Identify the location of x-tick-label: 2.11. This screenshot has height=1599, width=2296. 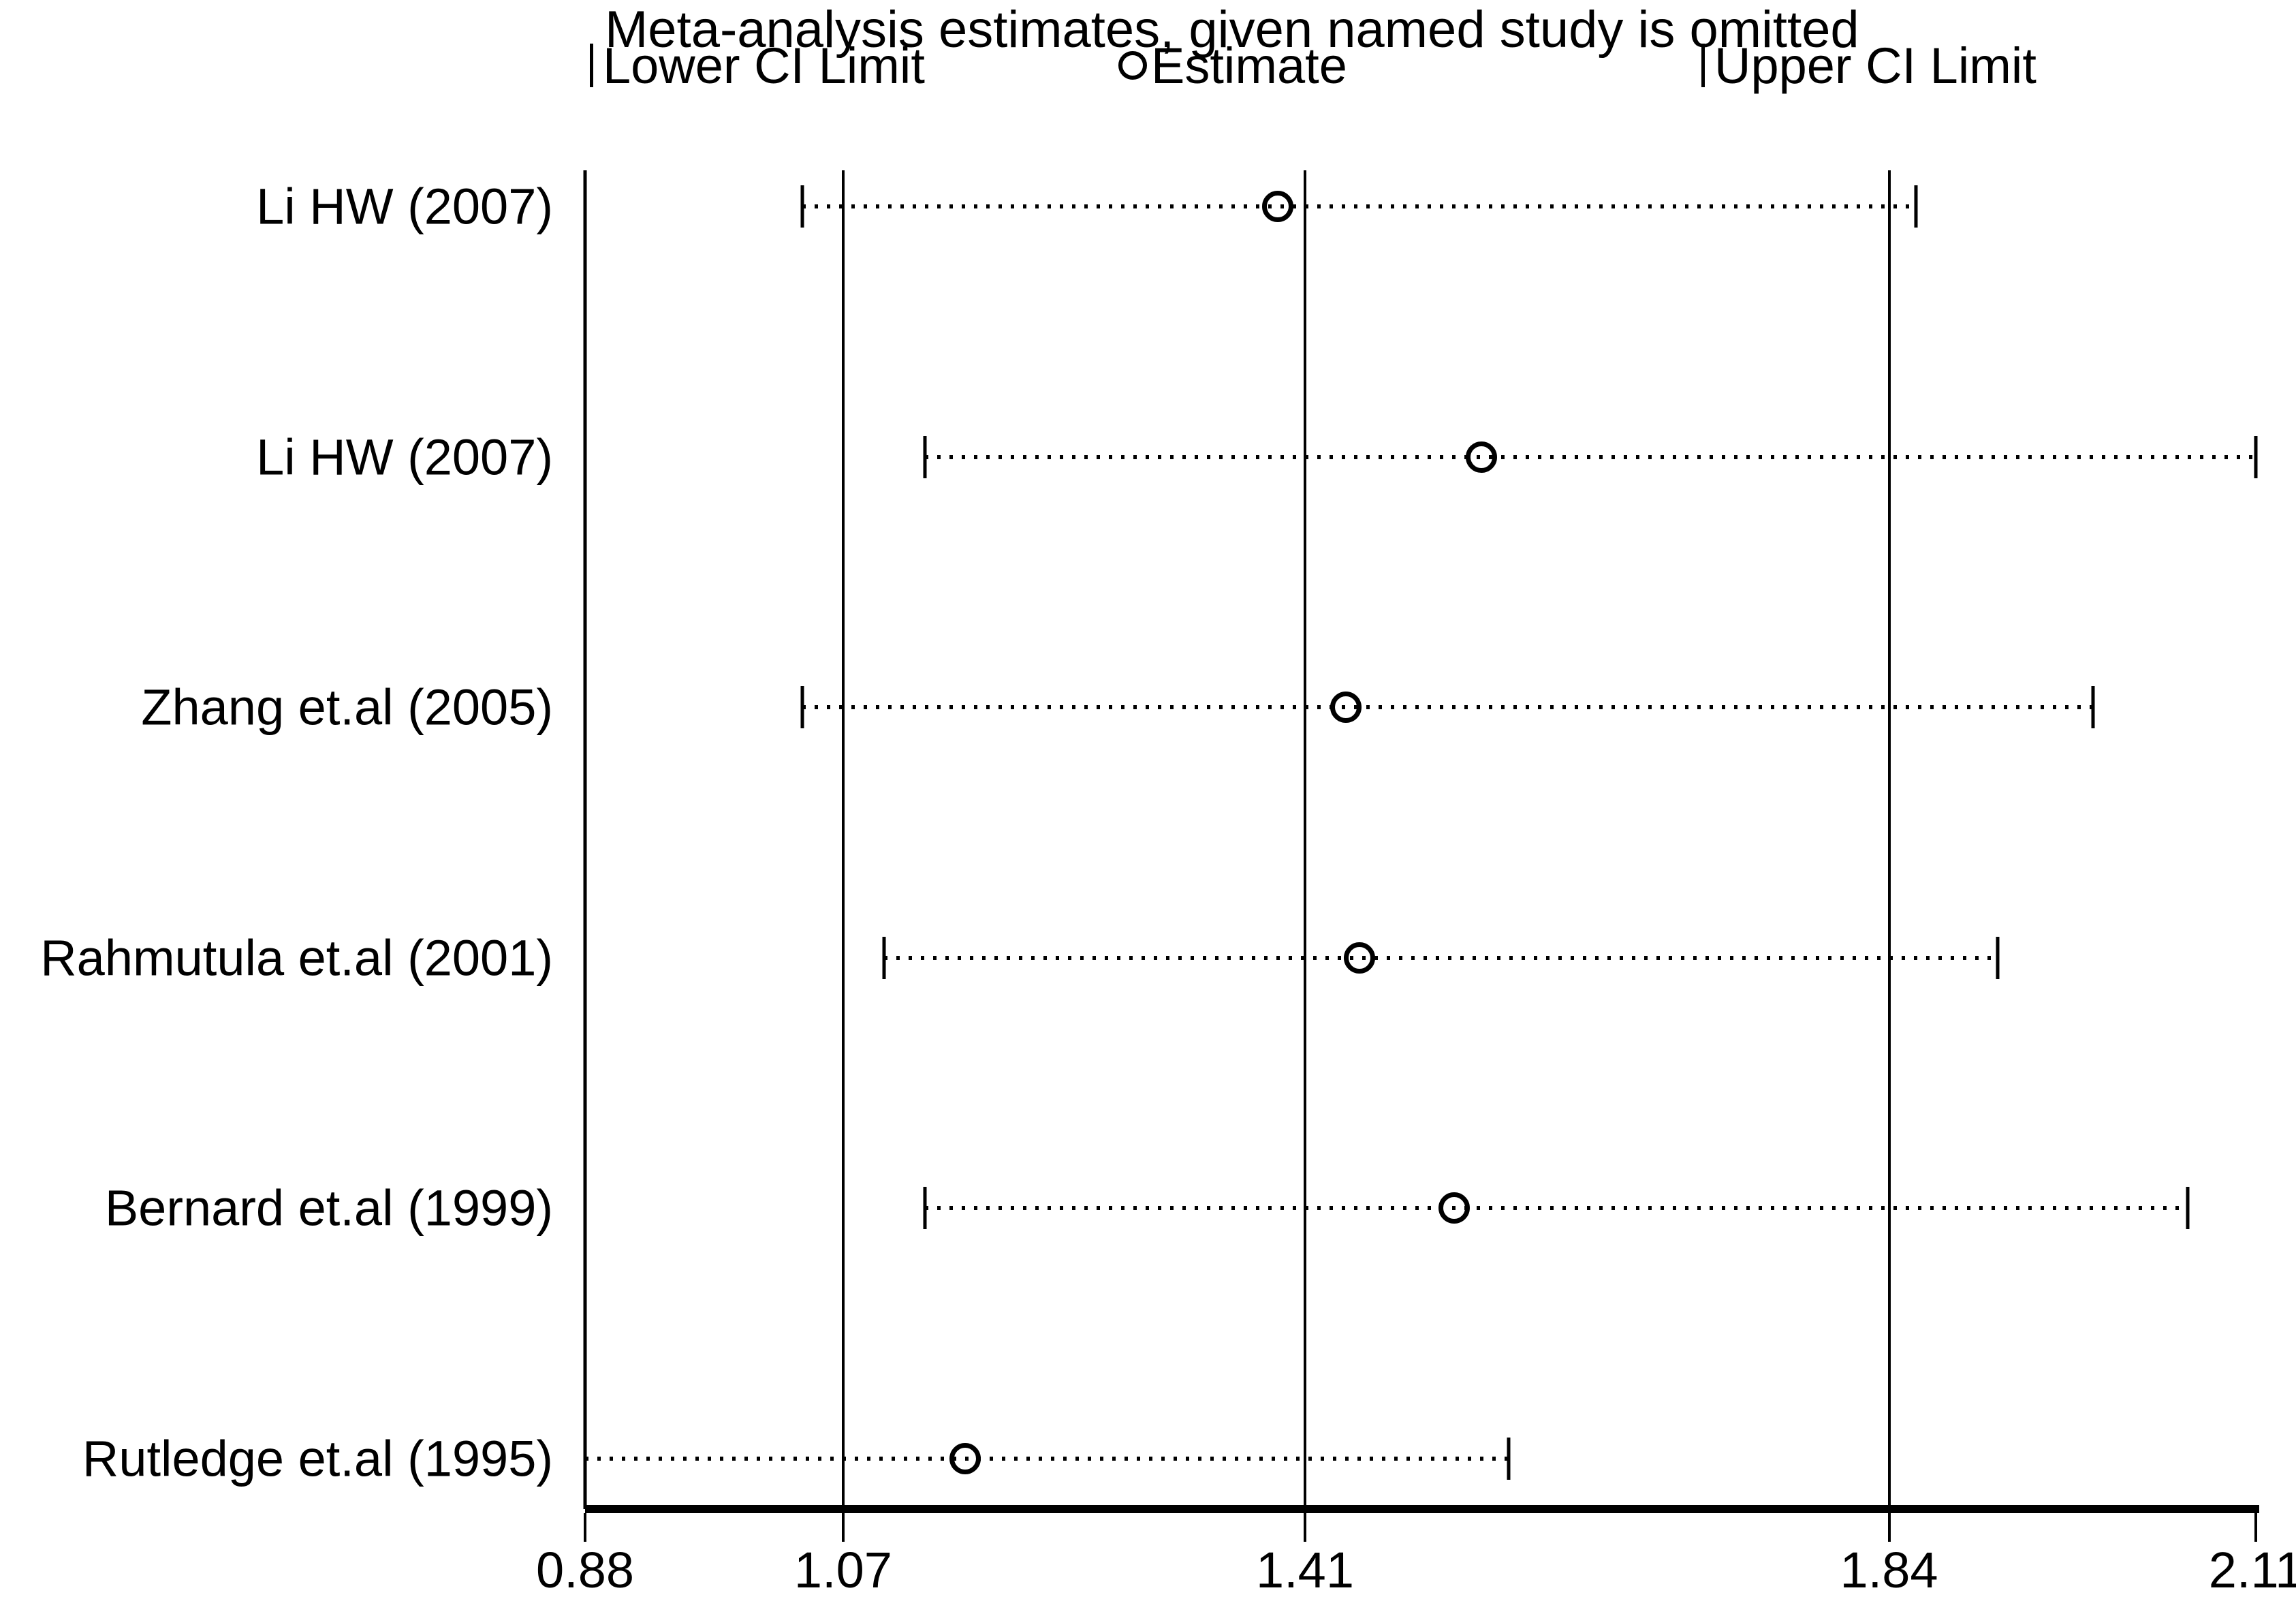
(2252, 1570).